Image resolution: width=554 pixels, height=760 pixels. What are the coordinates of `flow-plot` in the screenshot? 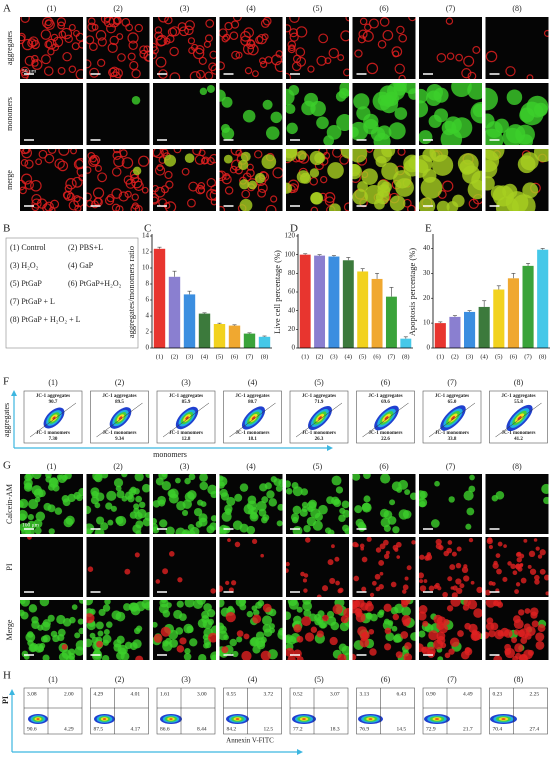 It's located at (119, 711).